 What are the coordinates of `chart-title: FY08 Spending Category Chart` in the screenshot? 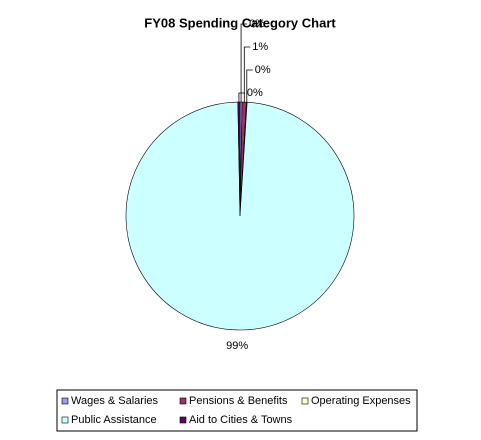 It's located at (240, 22).